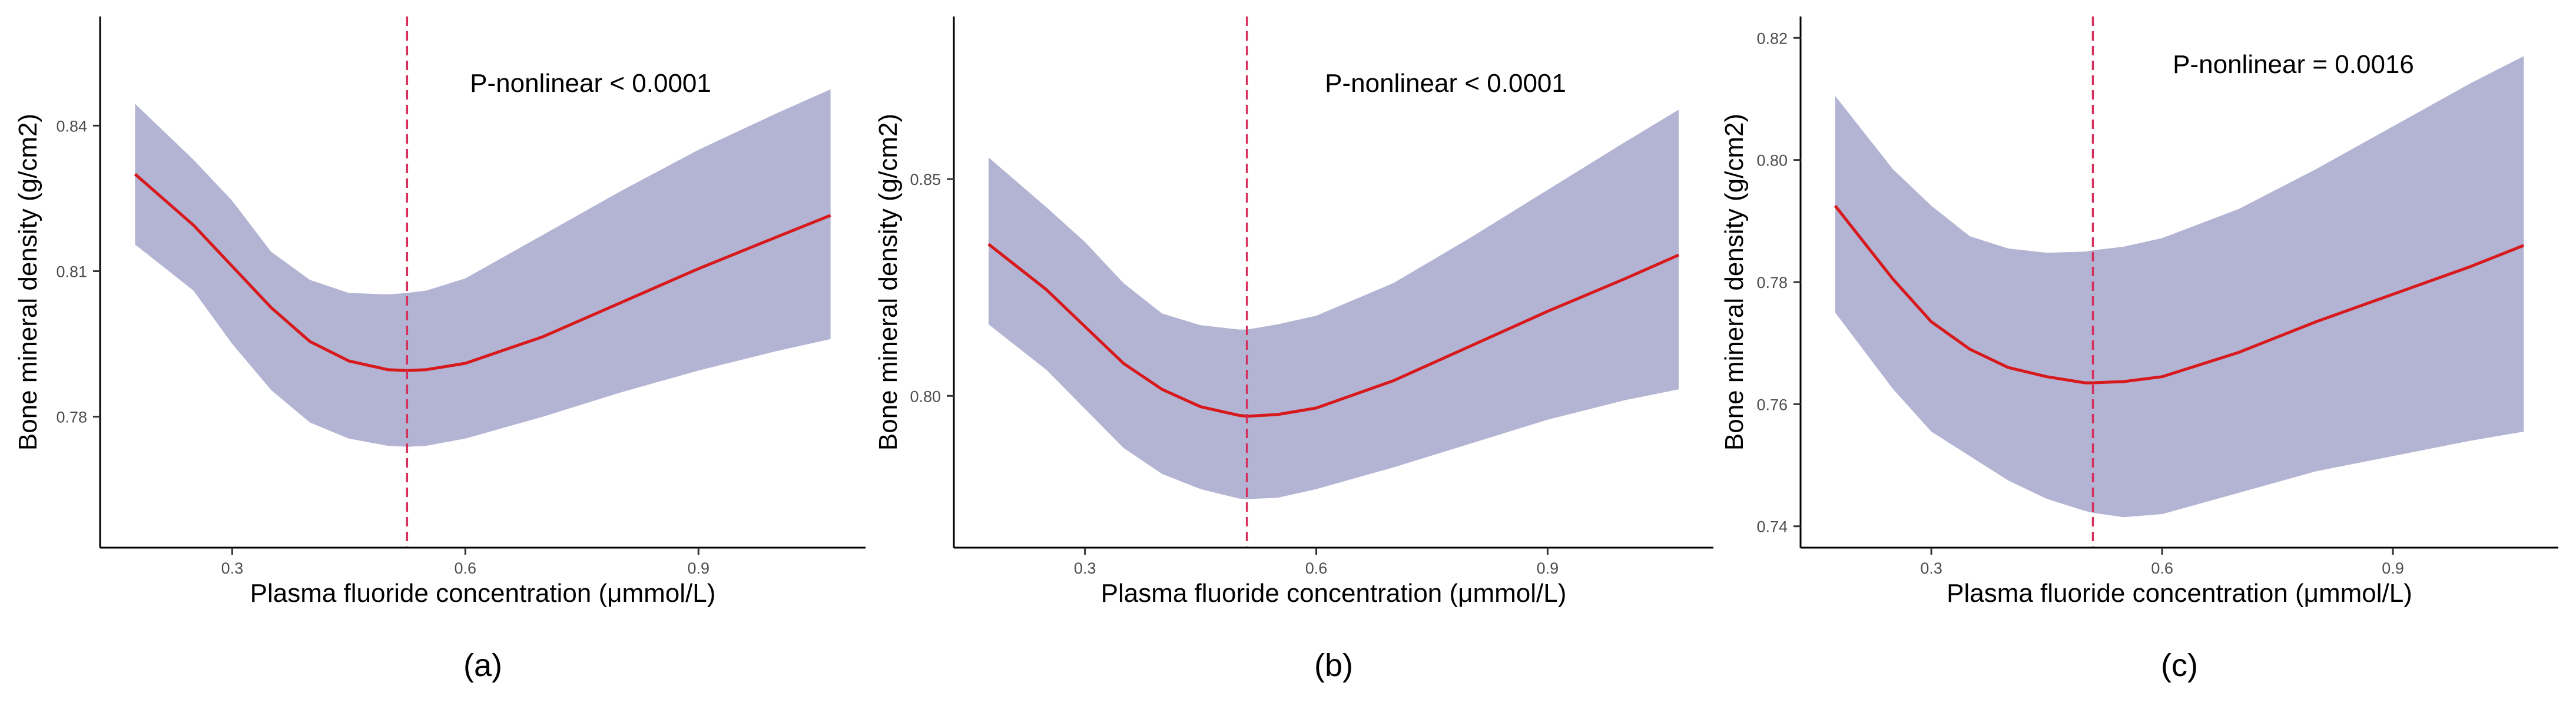 This screenshot has width=2576, height=709. I want to click on panel-label: (b), so click(1333, 665).